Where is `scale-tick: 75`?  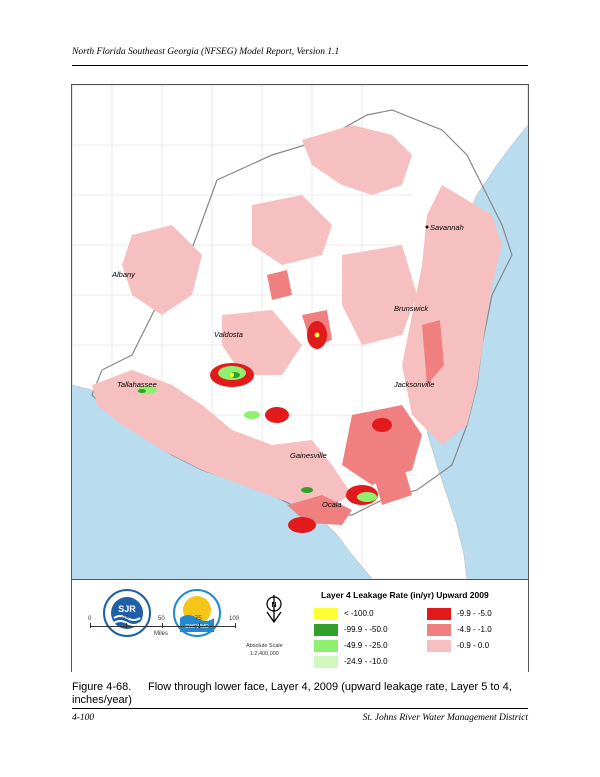 scale-tick: 75 is located at coordinates (198, 619).